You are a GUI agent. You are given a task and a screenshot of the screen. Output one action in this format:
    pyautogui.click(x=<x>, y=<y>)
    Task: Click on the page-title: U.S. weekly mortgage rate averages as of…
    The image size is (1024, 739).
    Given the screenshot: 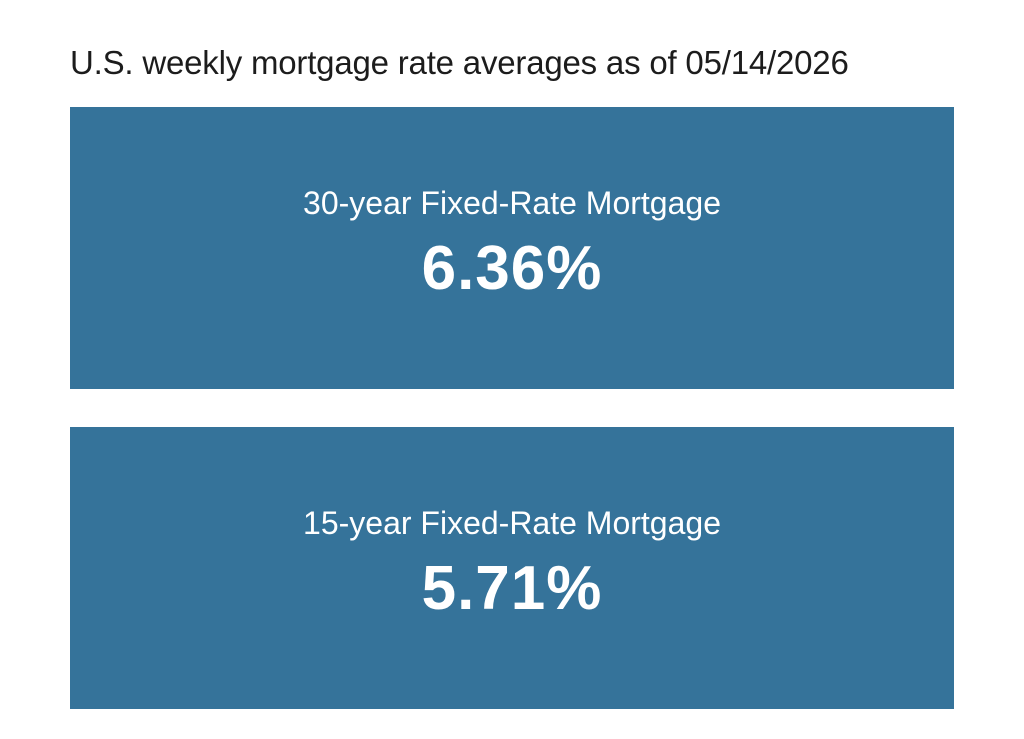 What is the action you would take?
    pyautogui.click(x=459, y=63)
    